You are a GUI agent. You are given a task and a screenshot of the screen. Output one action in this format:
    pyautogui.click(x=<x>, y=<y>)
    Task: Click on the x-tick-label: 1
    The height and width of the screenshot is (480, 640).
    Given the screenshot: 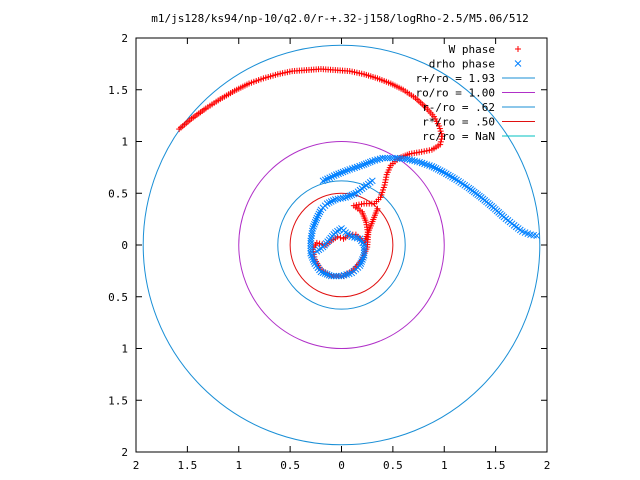 What is the action you would take?
    pyautogui.click(x=238, y=465)
    